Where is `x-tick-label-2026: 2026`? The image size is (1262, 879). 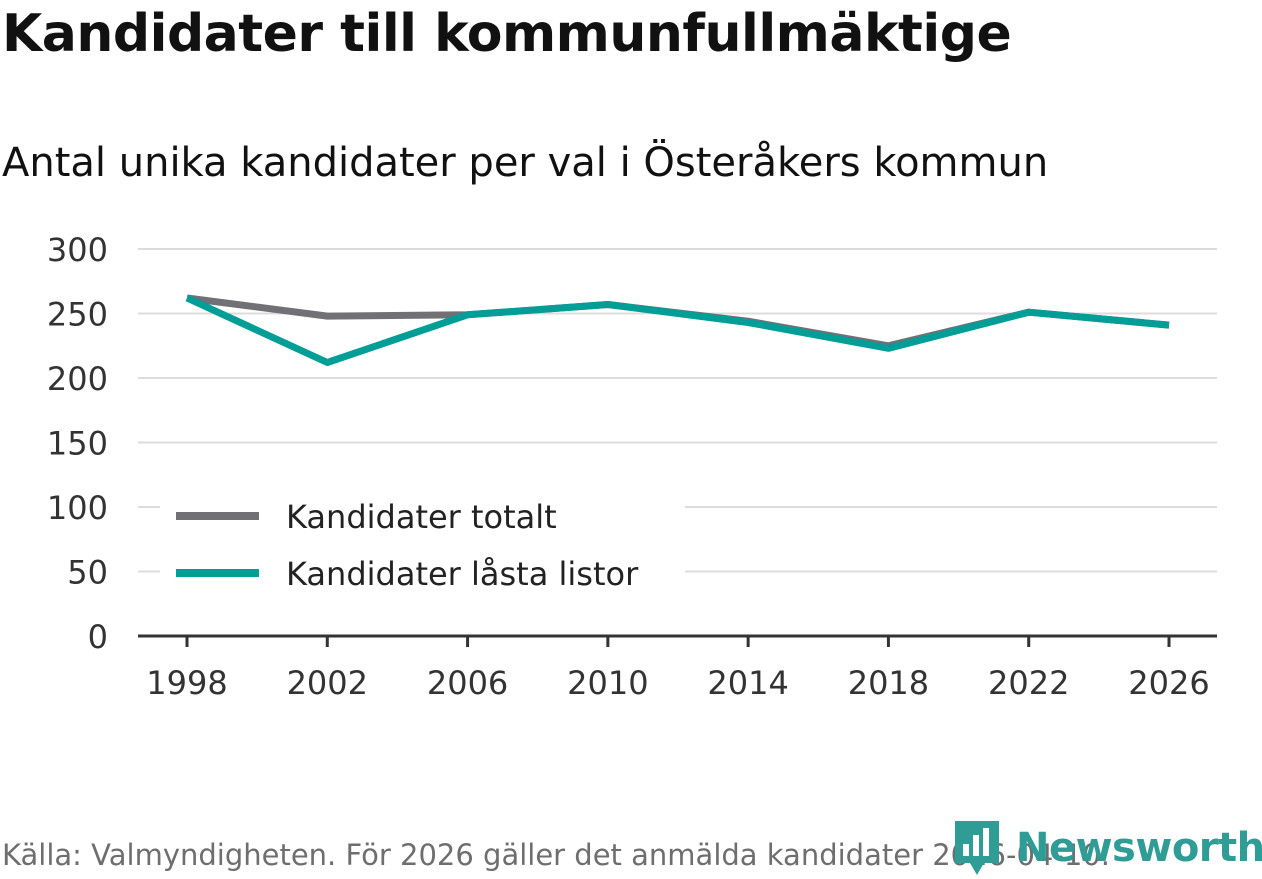 x-tick-label-2026: 2026 is located at coordinates (1168, 683).